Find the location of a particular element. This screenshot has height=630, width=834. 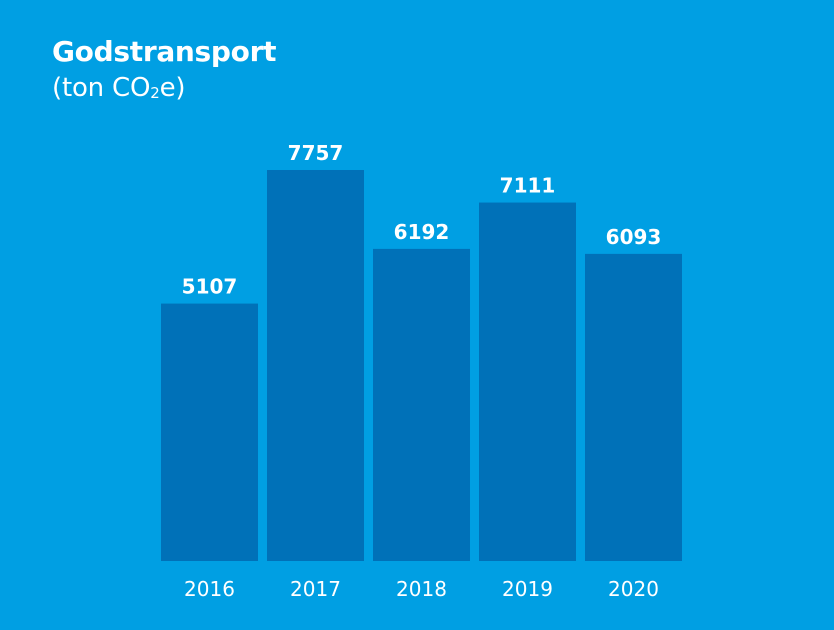

x-tick-label-2016: 2016 is located at coordinates (209, 589).